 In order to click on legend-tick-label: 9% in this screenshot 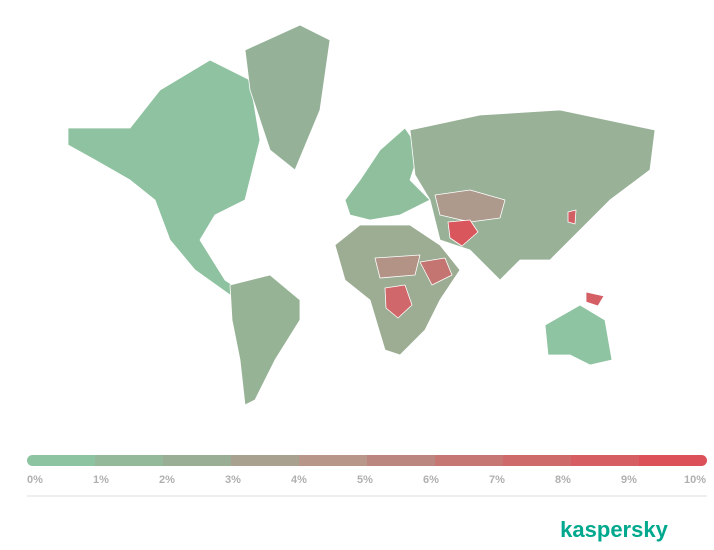, I will do `click(629, 480)`.